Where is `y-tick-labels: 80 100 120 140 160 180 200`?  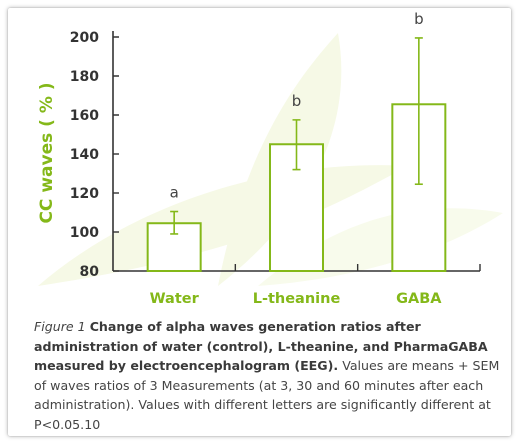 y-tick-labels: 80 100 120 140 160 180 200 is located at coordinates (84, 155).